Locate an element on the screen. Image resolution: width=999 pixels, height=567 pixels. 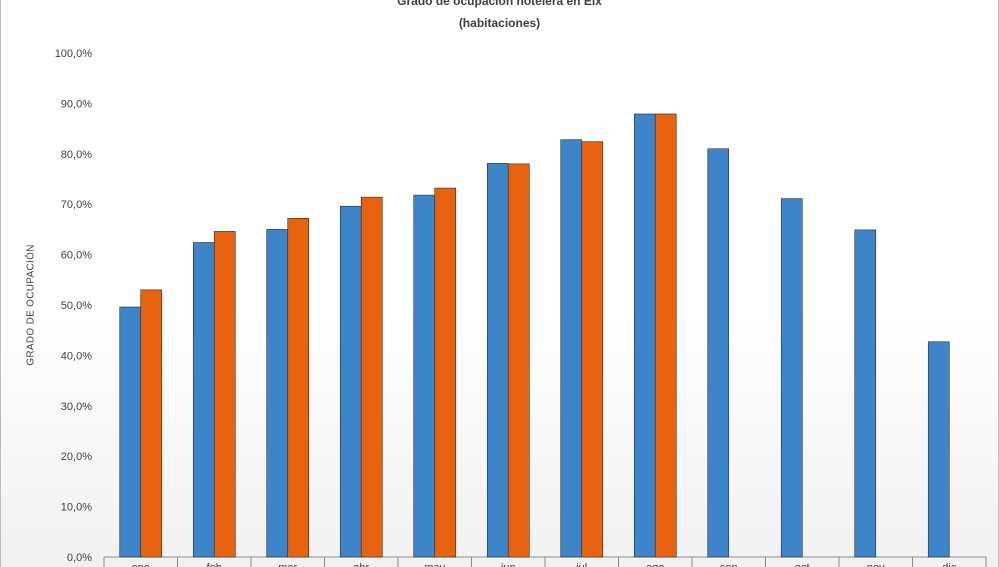
x-tick-label: jul is located at coordinates (581, 564).